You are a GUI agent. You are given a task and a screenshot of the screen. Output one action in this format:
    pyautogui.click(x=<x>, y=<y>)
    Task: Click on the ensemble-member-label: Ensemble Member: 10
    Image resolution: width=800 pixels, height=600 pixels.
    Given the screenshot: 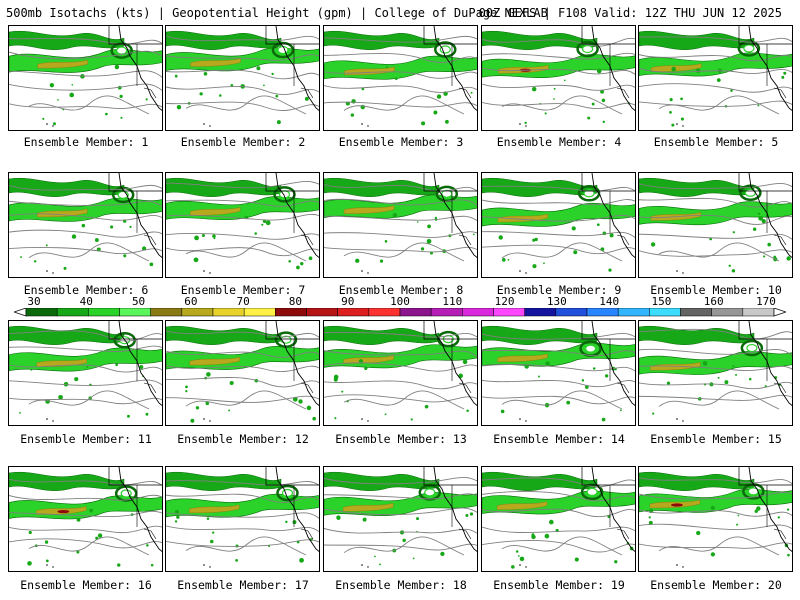 What is the action you would take?
    pyautogui.click(x=716, y=290)
    